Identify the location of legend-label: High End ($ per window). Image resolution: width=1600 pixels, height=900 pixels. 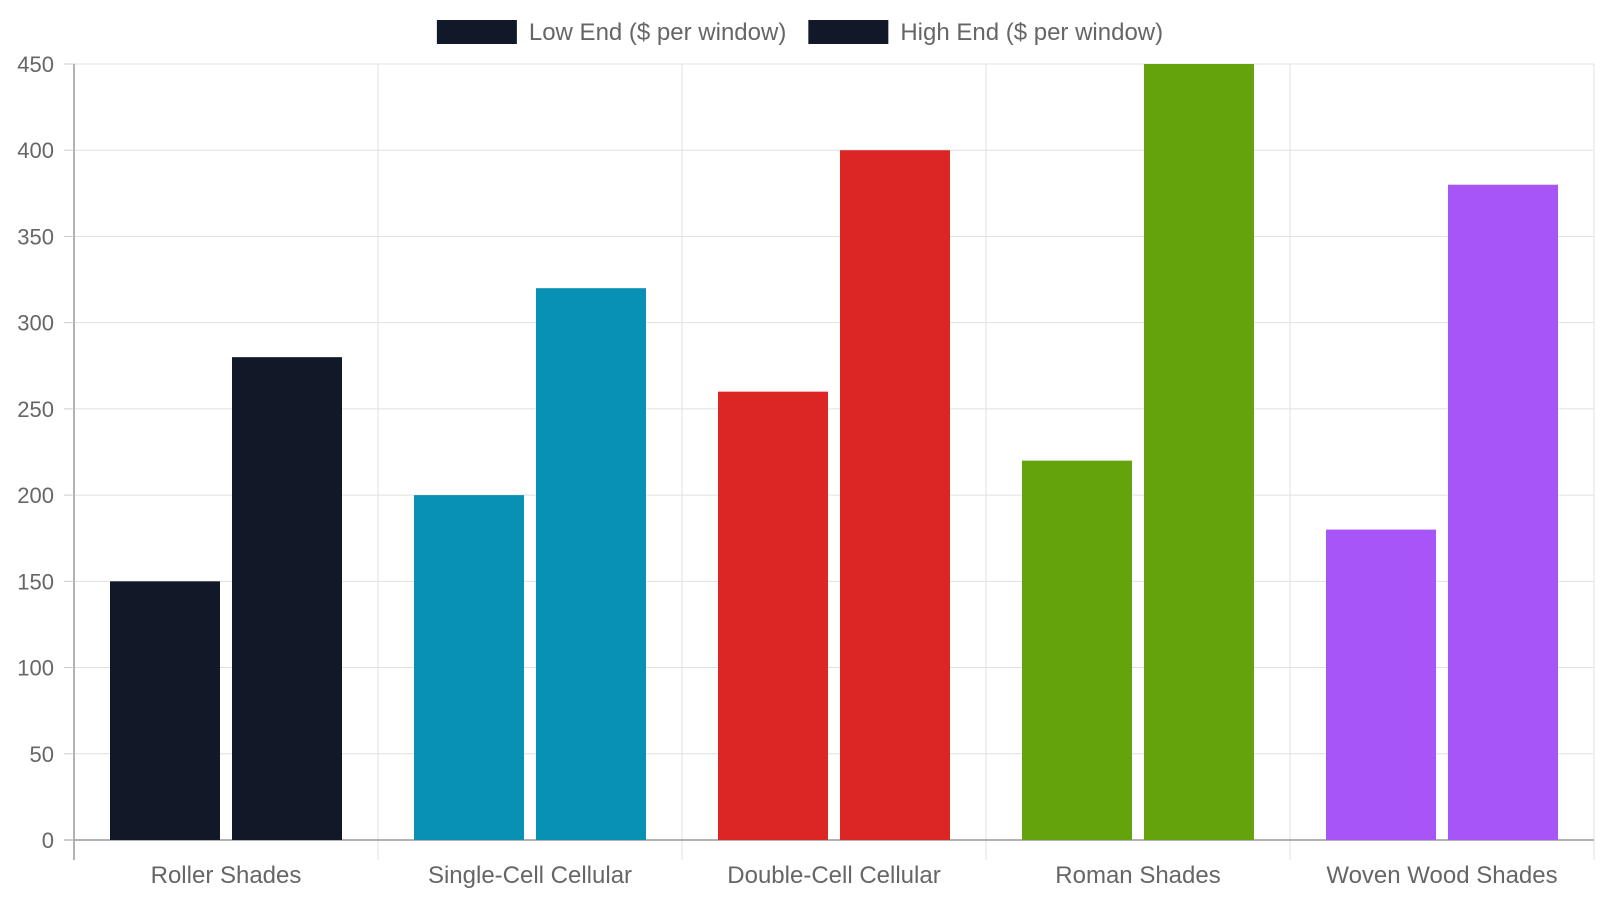
(1031, 32).